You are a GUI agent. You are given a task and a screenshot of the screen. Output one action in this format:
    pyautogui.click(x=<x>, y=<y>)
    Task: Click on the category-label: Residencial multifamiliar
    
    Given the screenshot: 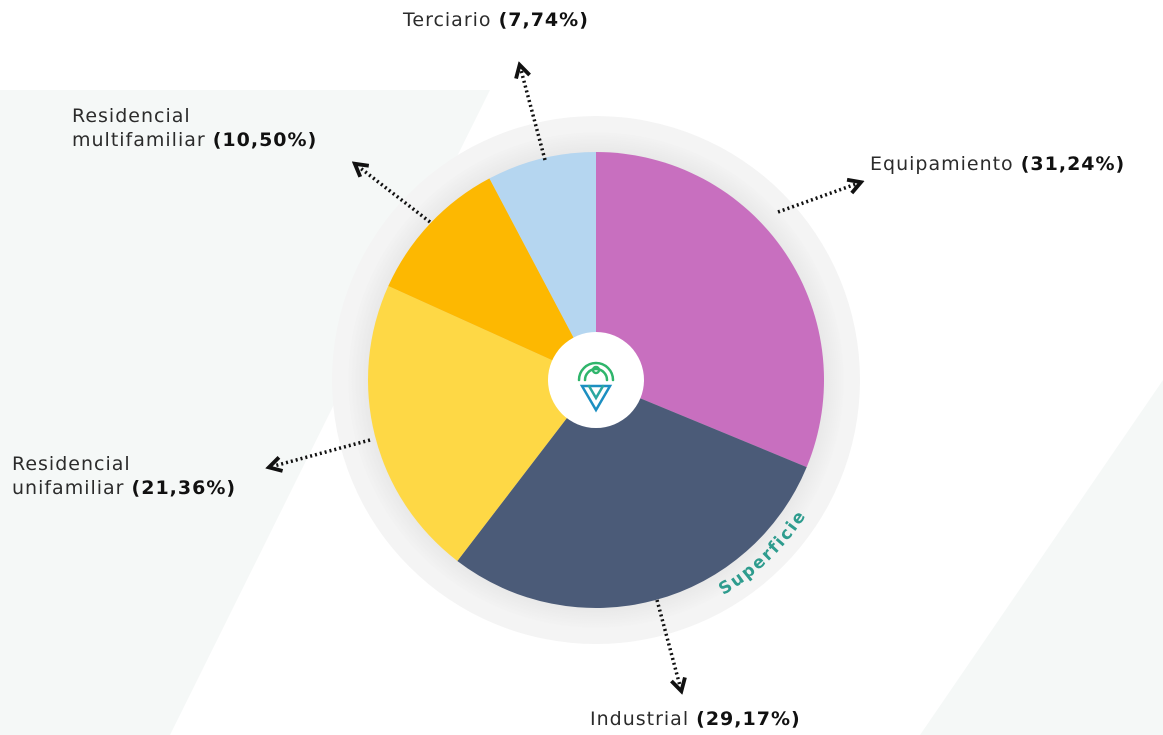 What is the action you would take?
    pyautogui.click(x=139, y=128)
    